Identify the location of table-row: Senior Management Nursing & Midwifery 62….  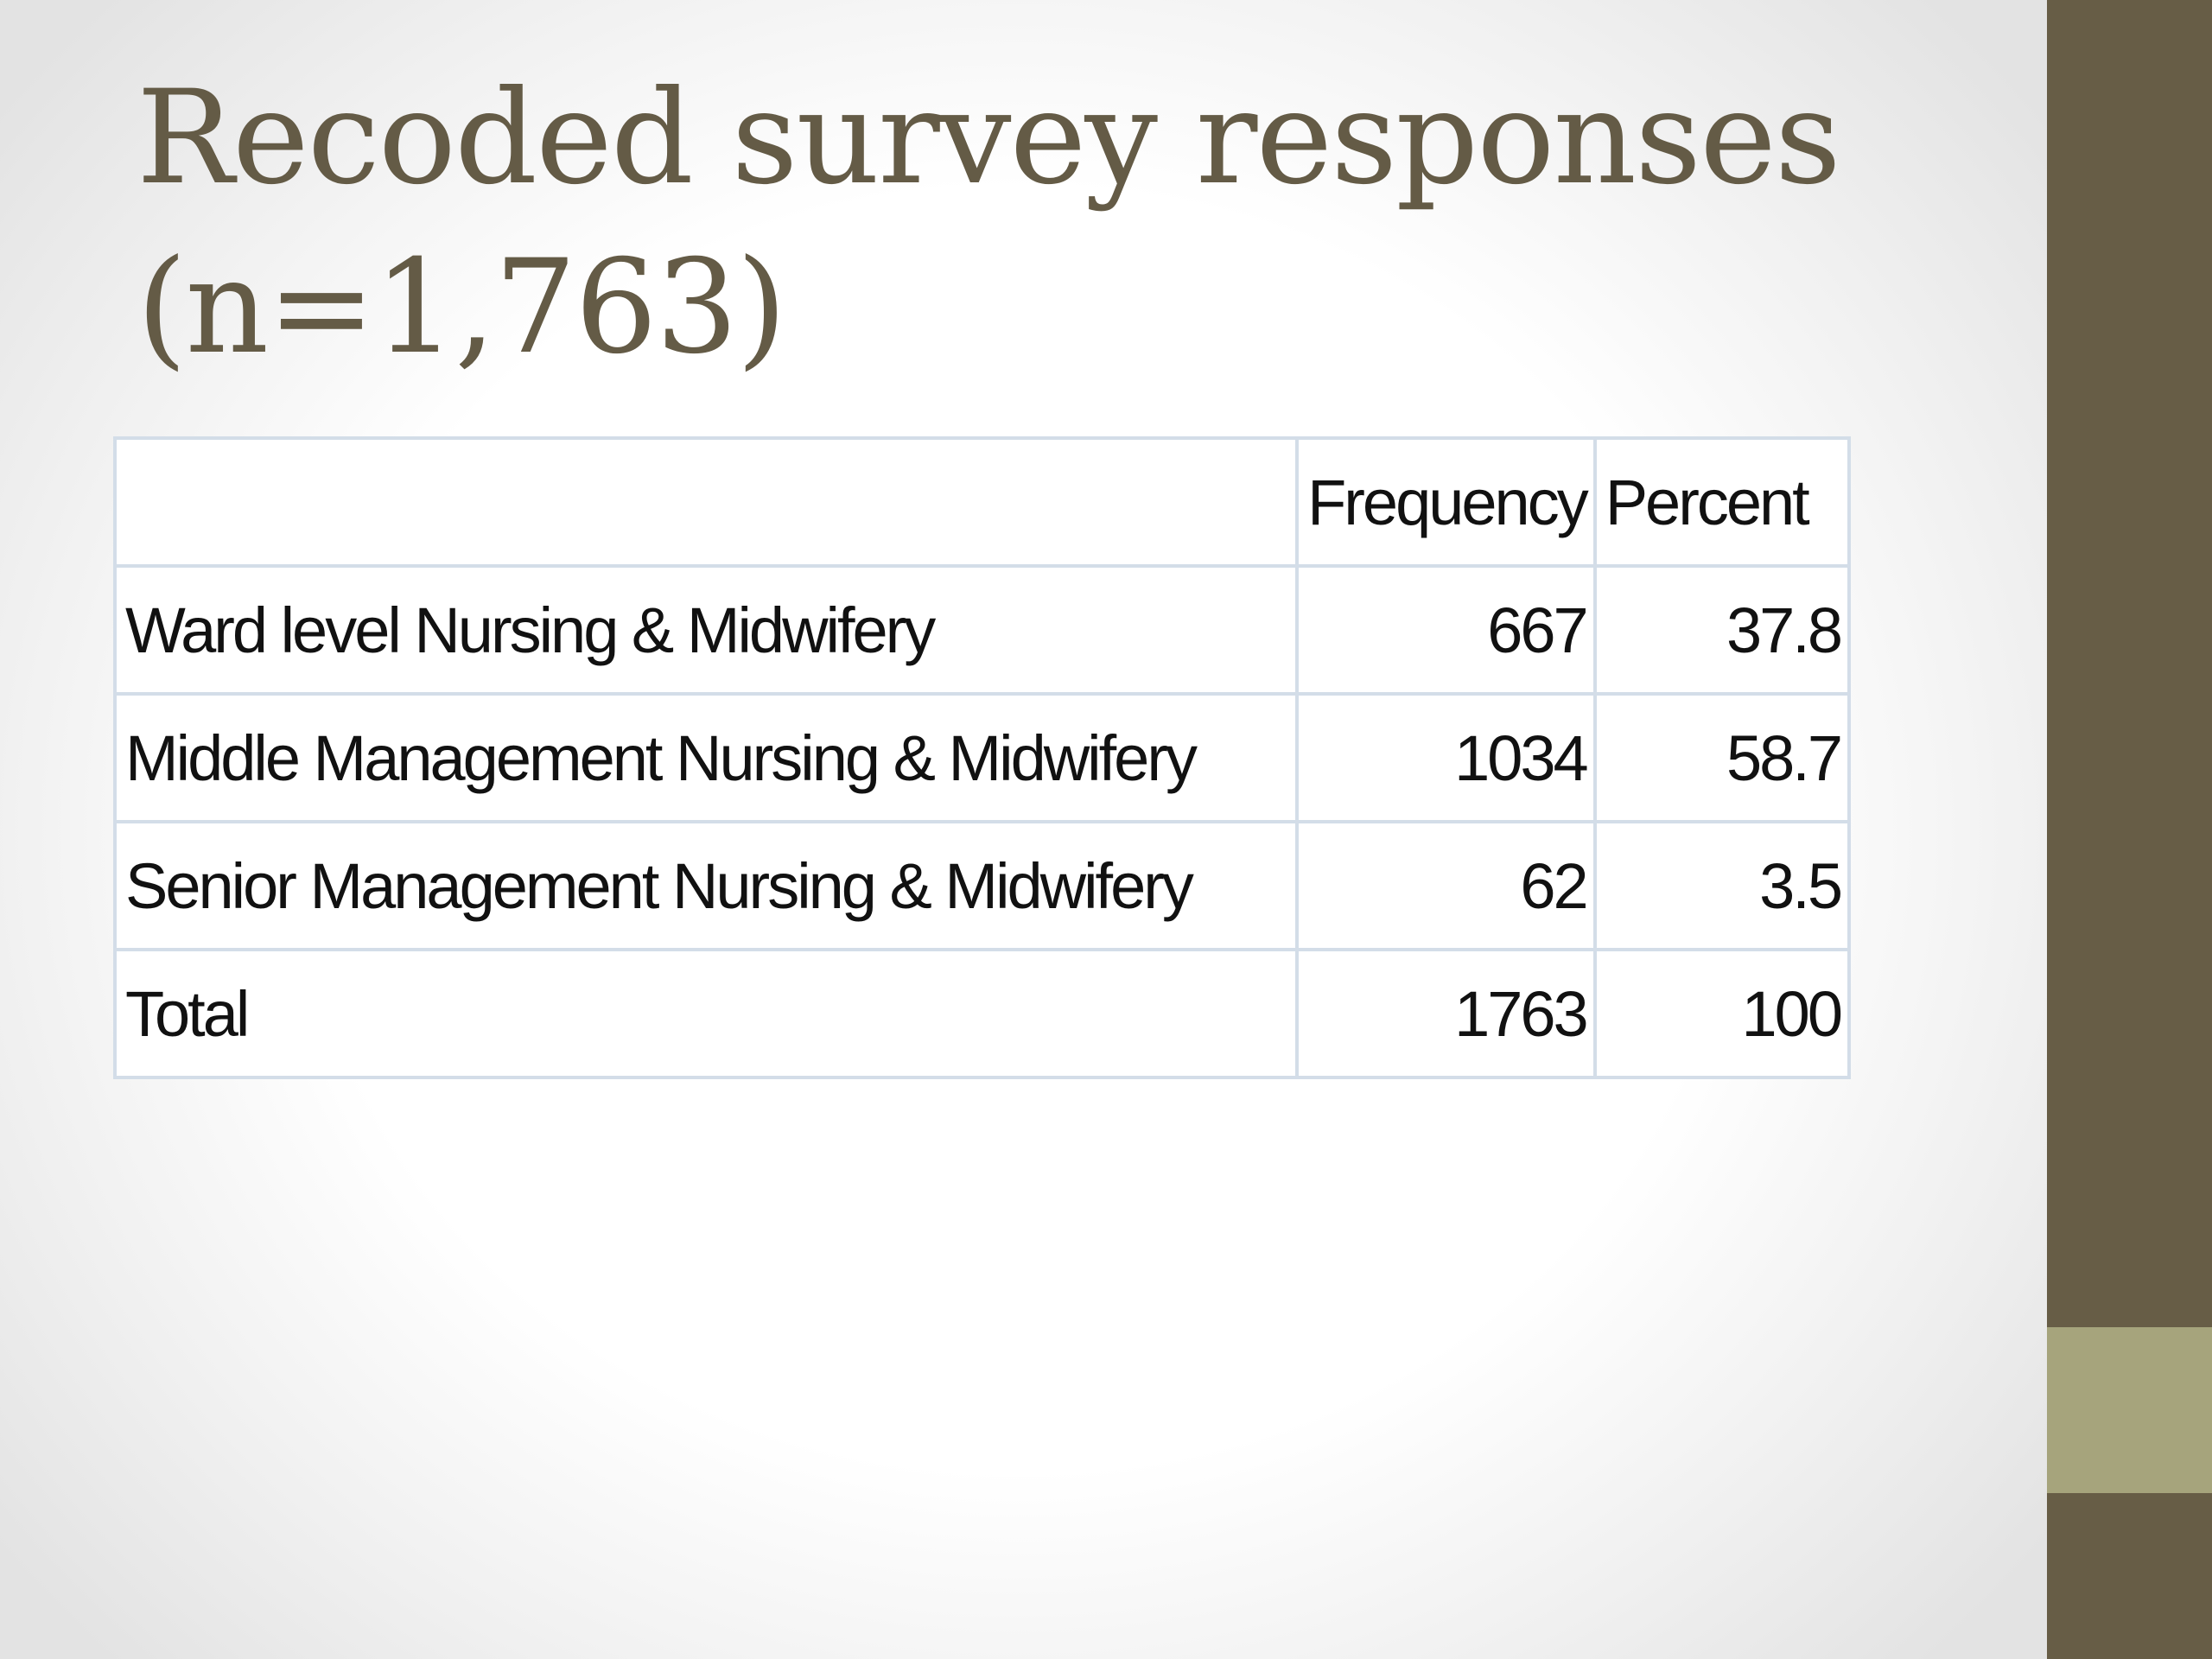
(982, 885).